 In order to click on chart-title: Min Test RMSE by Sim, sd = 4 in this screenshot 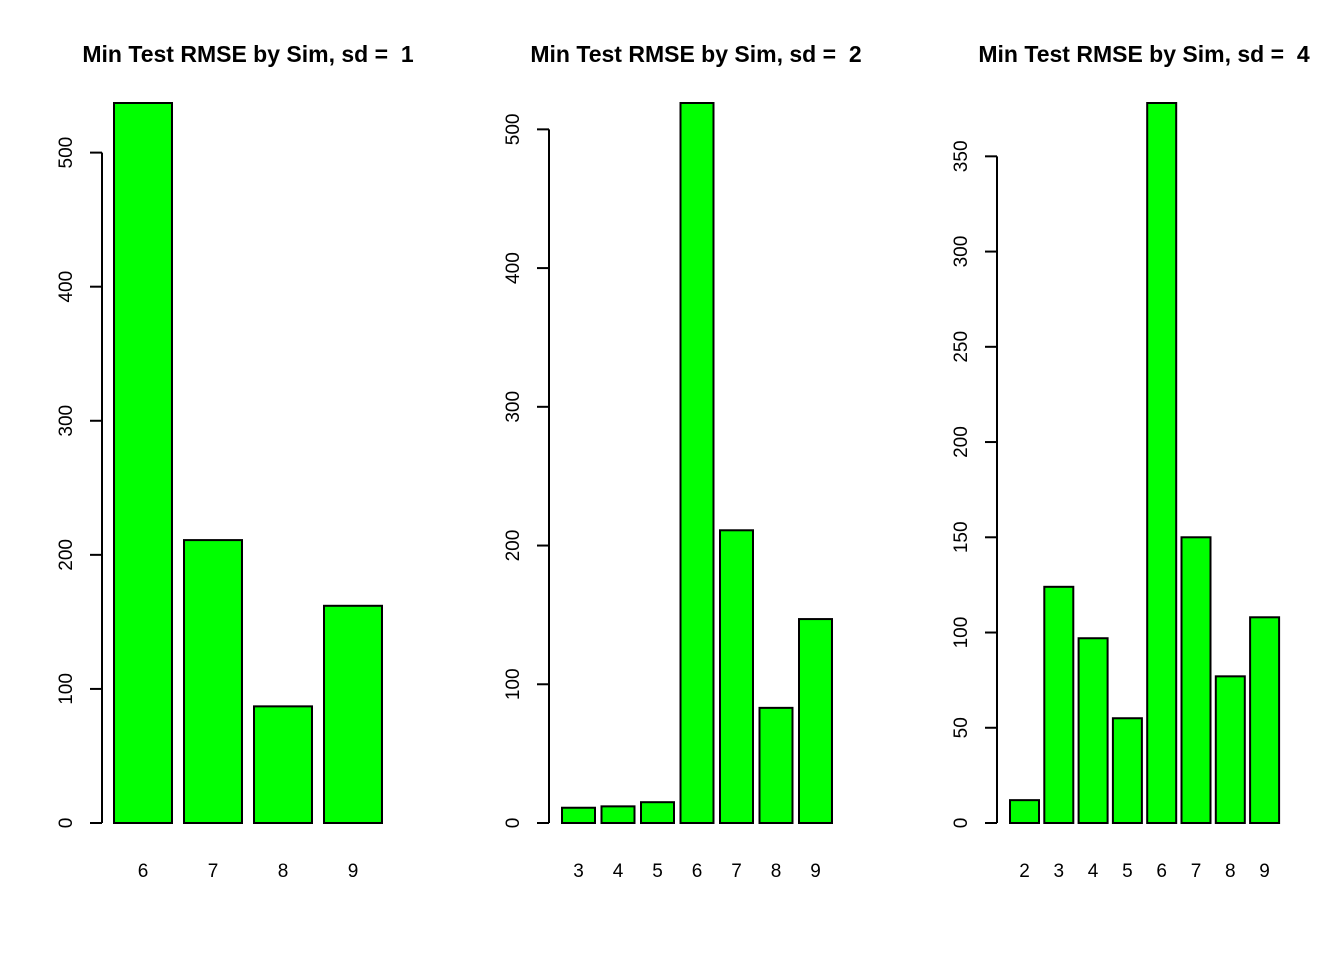, I will do `click(1143, 54)`.